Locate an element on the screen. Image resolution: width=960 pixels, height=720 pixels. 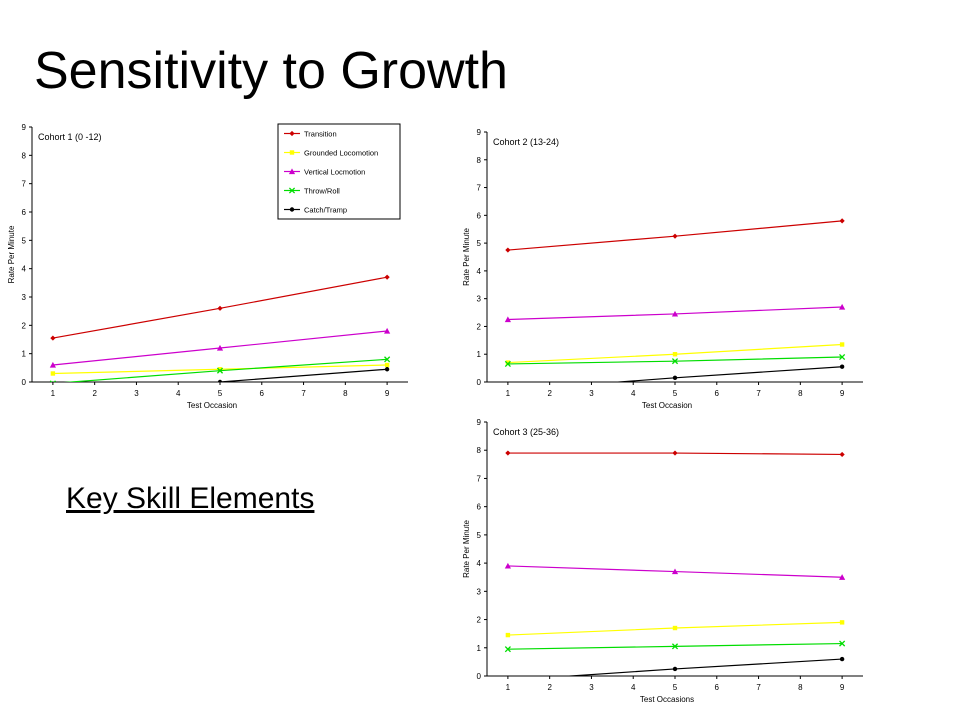
series-line is located at coordinates (299, 375).